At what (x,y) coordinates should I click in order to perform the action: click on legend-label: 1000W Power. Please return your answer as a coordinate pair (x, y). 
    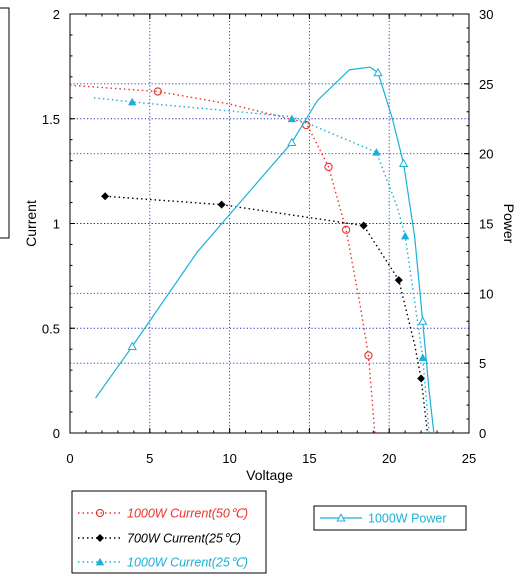
    Looking at the image, I should click on (407, 519).